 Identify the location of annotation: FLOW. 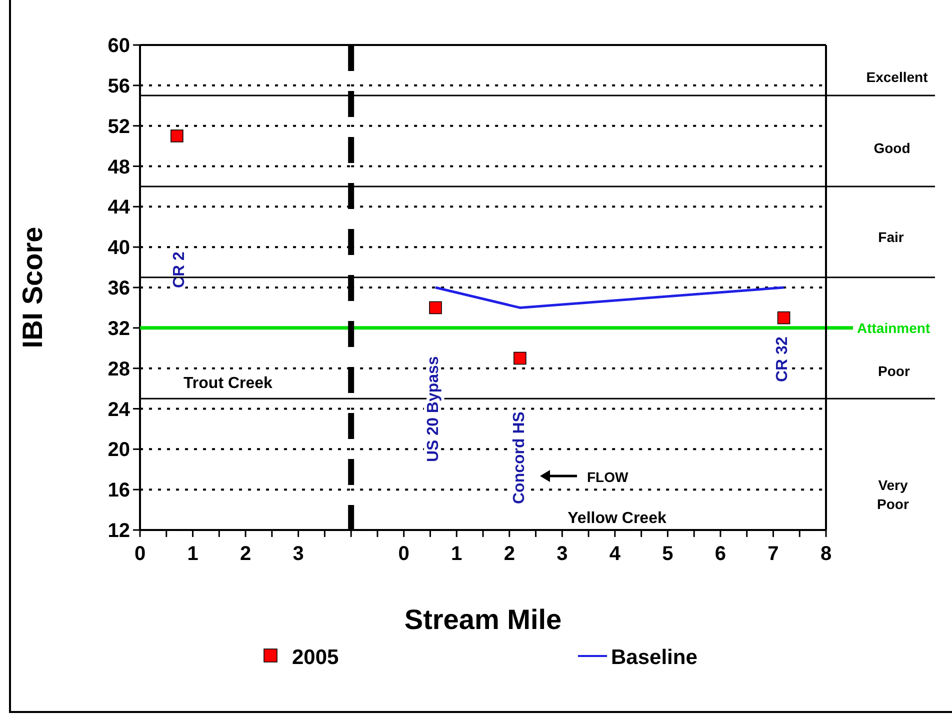
(608, 477).